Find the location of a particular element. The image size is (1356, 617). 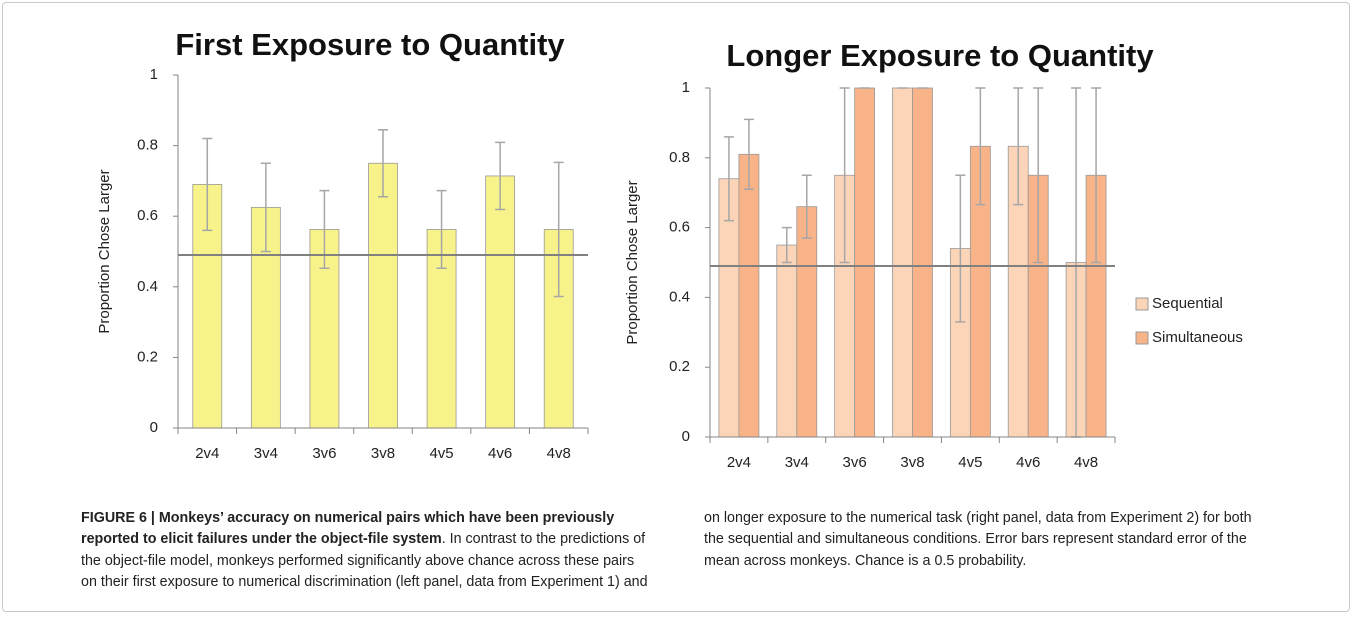

chart-title: First Exposure to Quantity is located at coordinates (370, 44).